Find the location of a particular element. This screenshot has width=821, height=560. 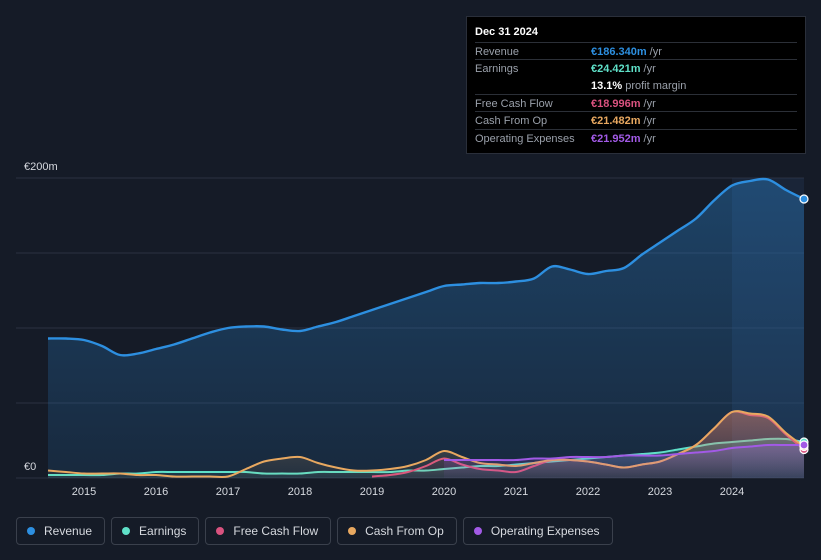

x-tick-label: 2019 is located at coordinates (372, 492).